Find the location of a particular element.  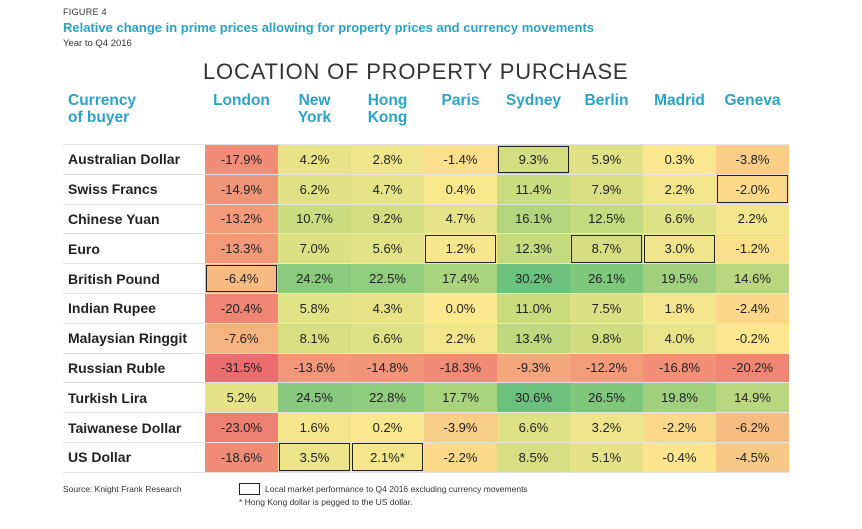

column-header-line: Kong is located at coordinates (387, 117).